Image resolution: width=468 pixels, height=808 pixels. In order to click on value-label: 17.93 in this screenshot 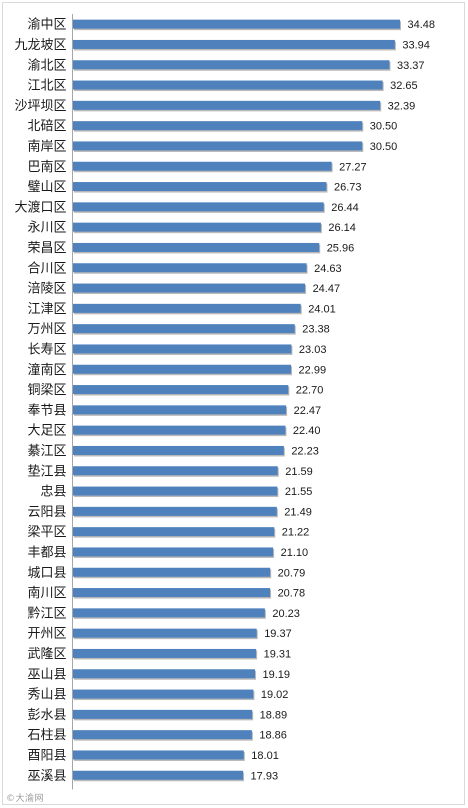, I will do `click(265, 776)`.